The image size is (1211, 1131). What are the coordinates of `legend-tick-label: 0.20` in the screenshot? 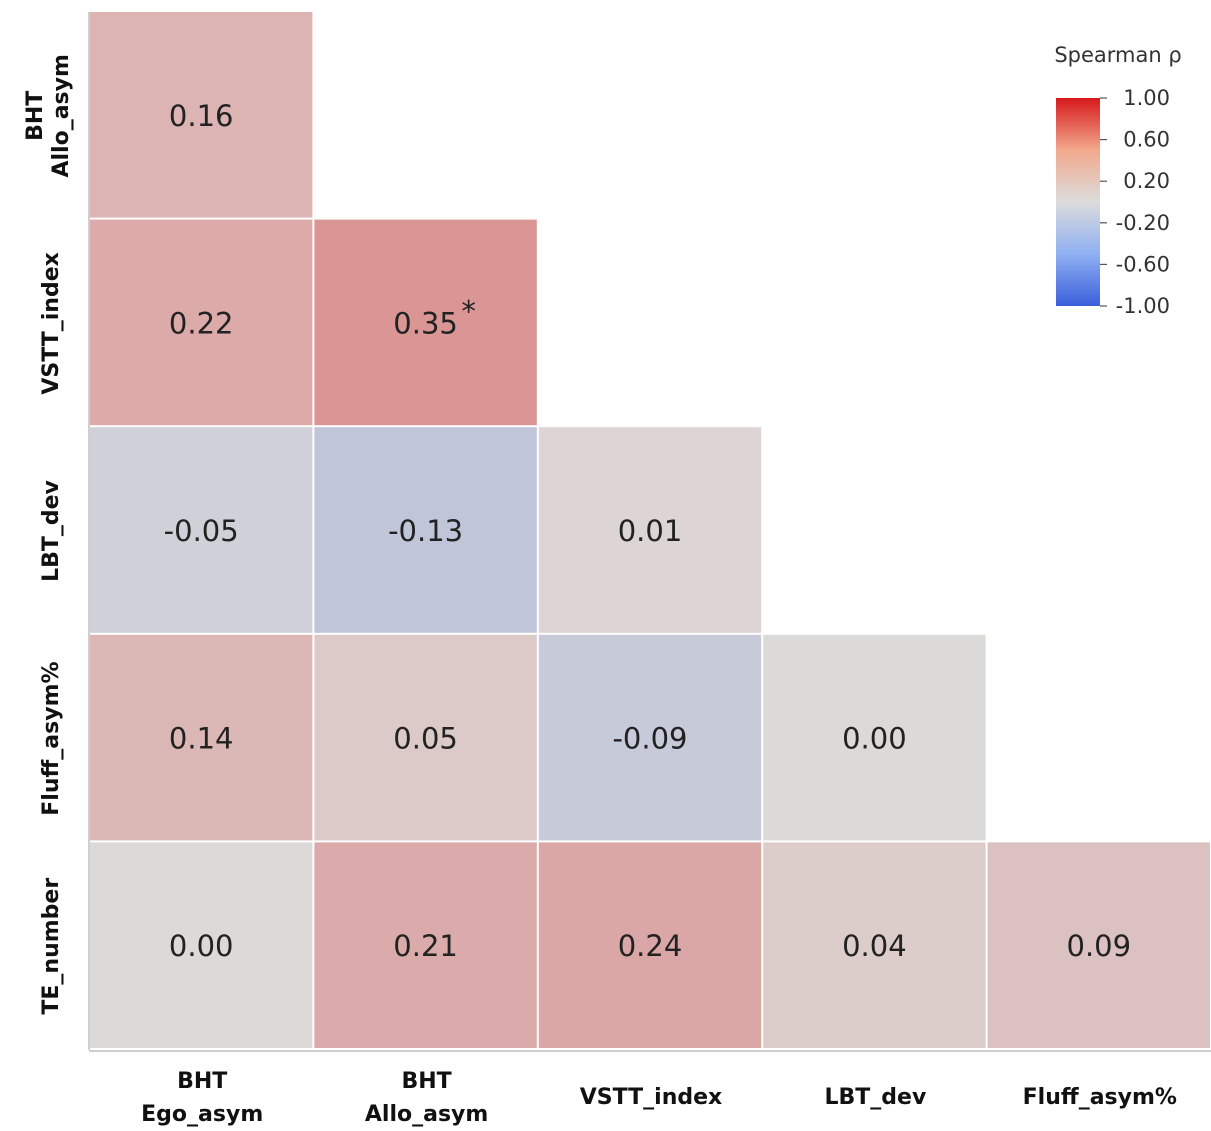 It's located at (1146, 181).